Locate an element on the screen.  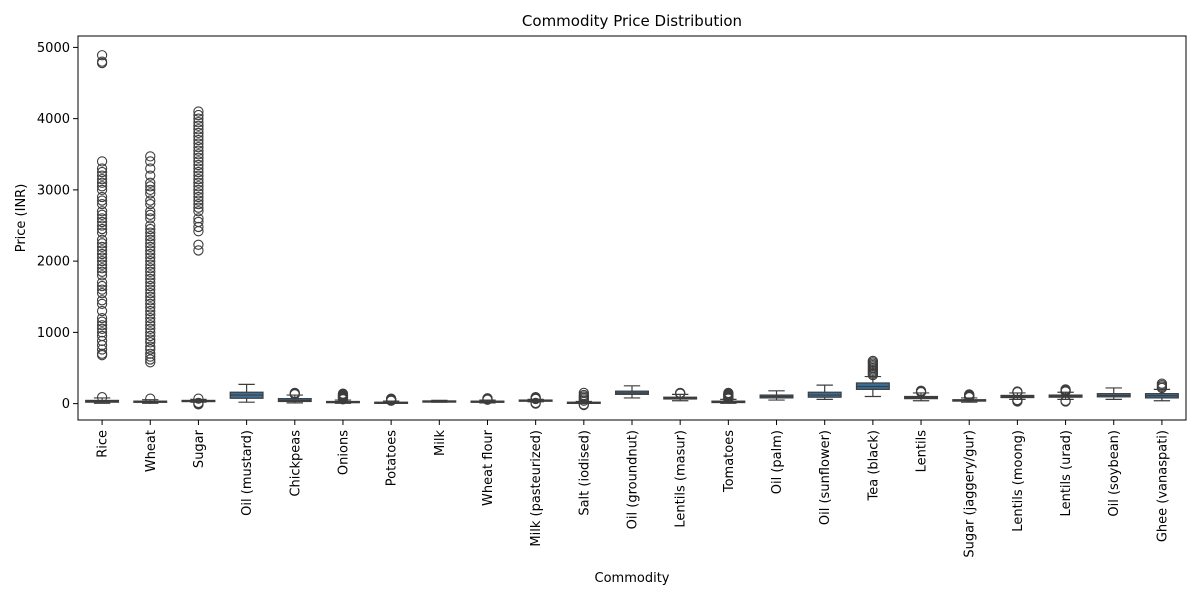
box-group-salt-iodised is located at coordinates (583, 399).